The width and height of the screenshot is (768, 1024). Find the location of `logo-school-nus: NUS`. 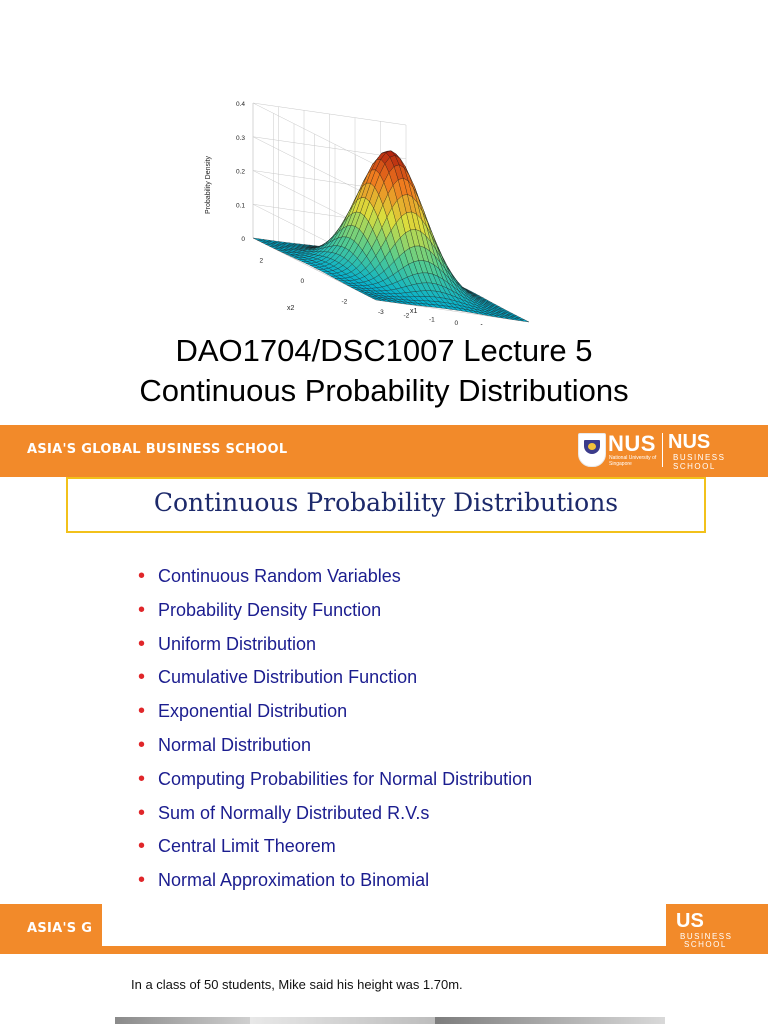

logo-school-nus: NUS is located at coordinates (689, 442).